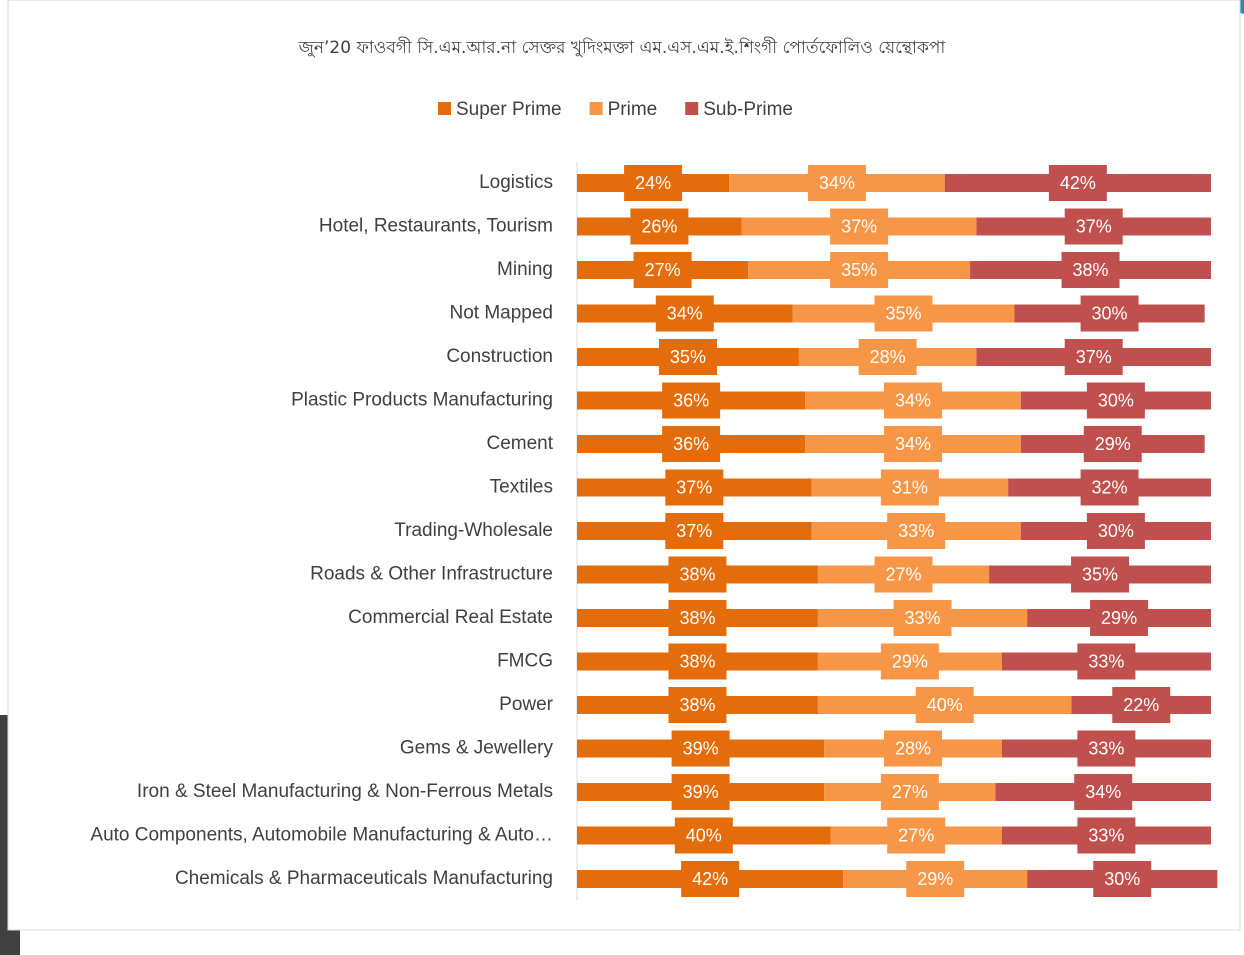  What do you see at coordinates (519, 443) in the screenshot?
I see `y-tick-label: Cement` at bounding box center [519, 443].